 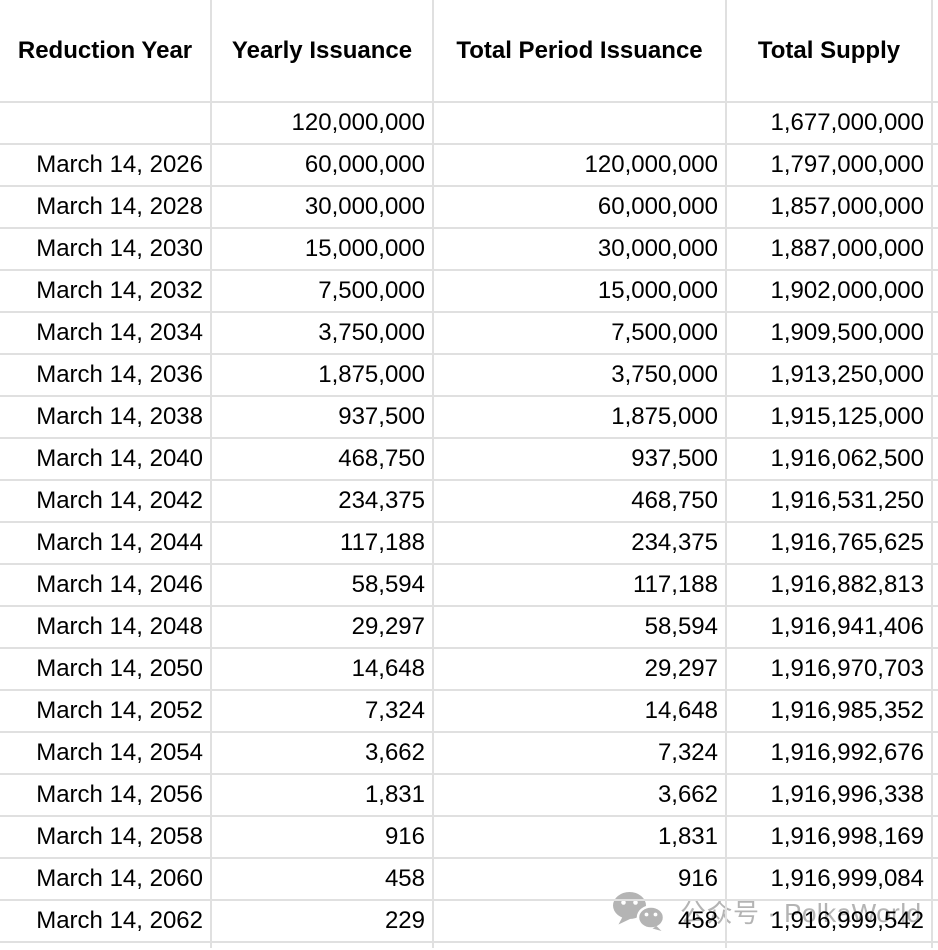 I want to click on wechat-icon, so click(x=639, y=911).